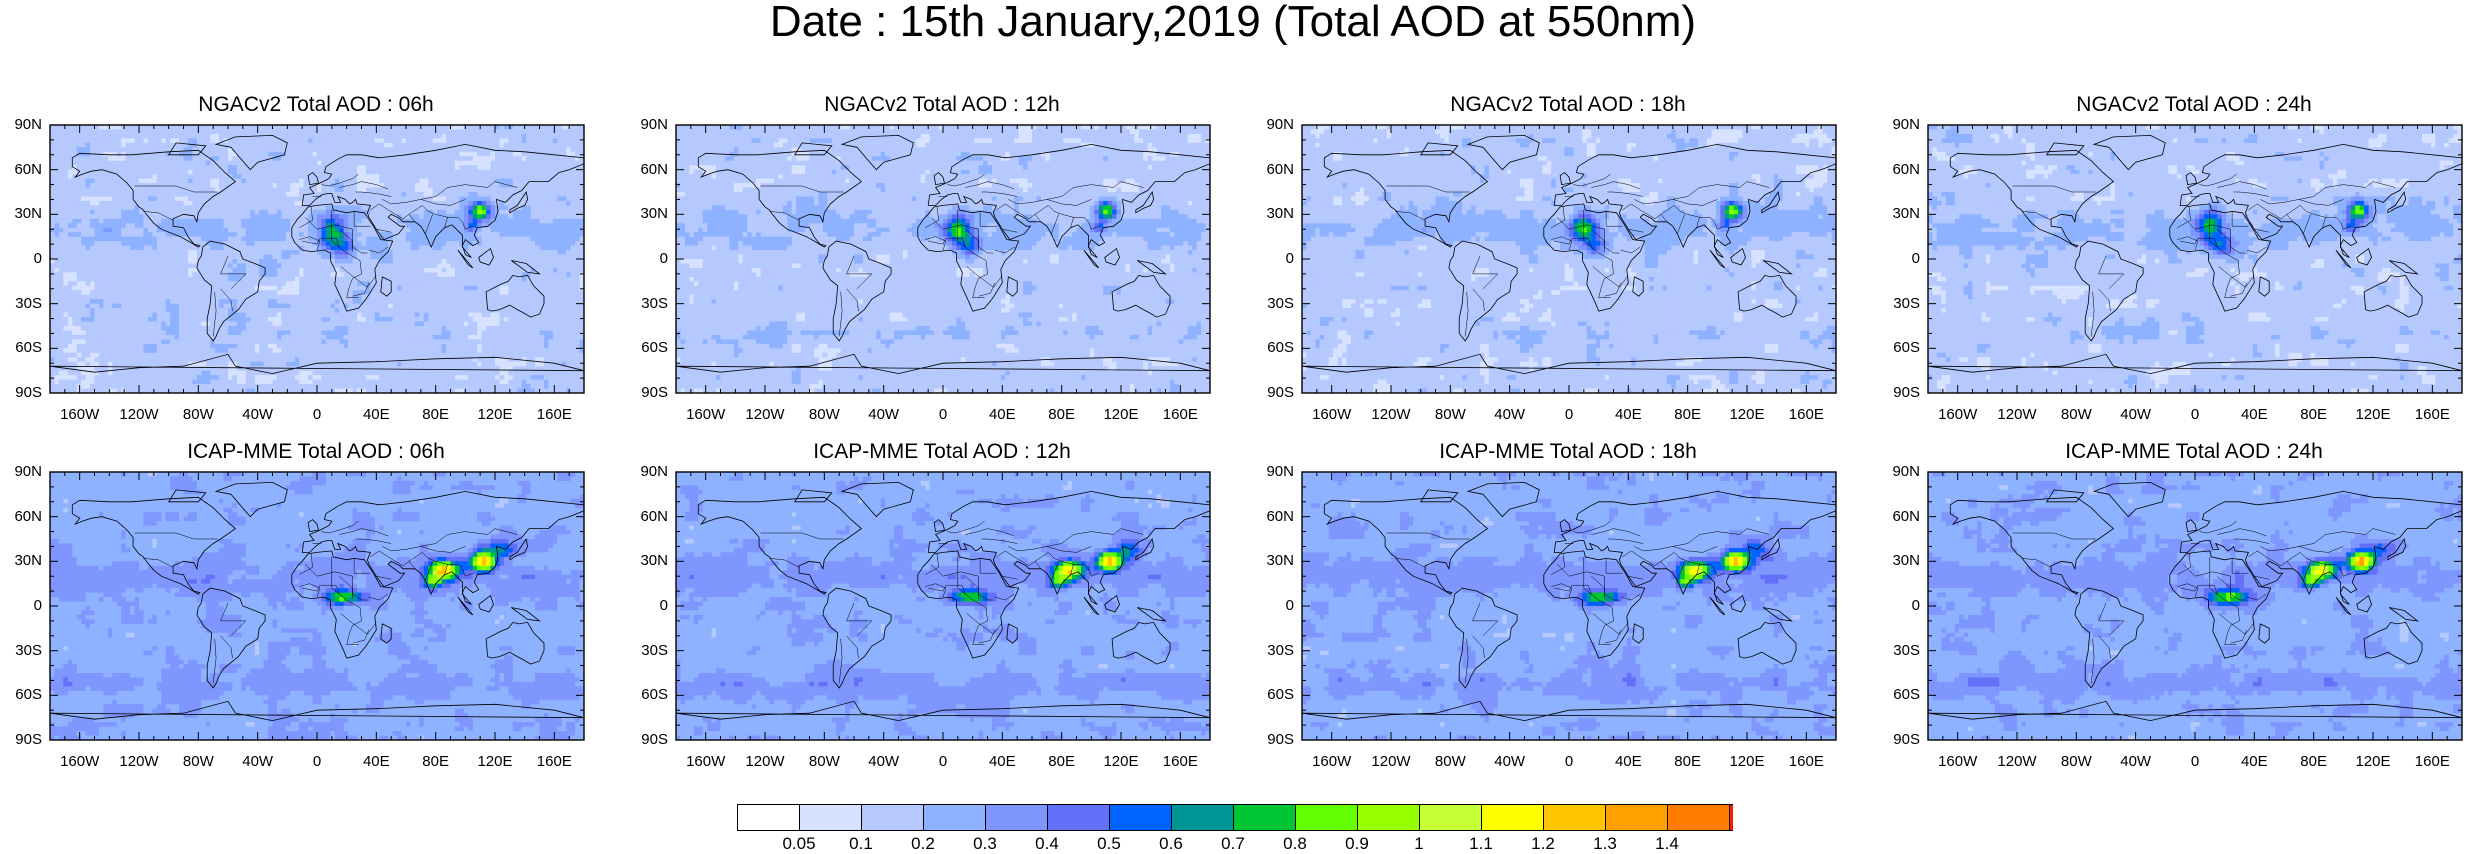 The image size is (2466, 854). What do you see at coordinates (923, 844) in the screenshot?
I see `colorbar-level-label: 0.2` at bounding box center [923, 844].